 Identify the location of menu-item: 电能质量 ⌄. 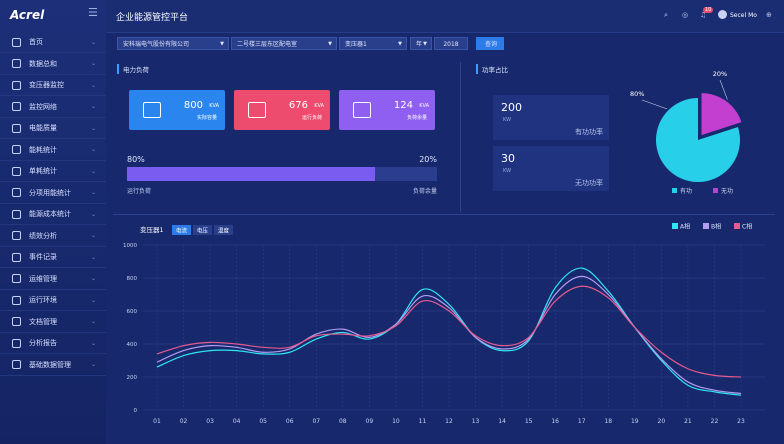
(53, 128).